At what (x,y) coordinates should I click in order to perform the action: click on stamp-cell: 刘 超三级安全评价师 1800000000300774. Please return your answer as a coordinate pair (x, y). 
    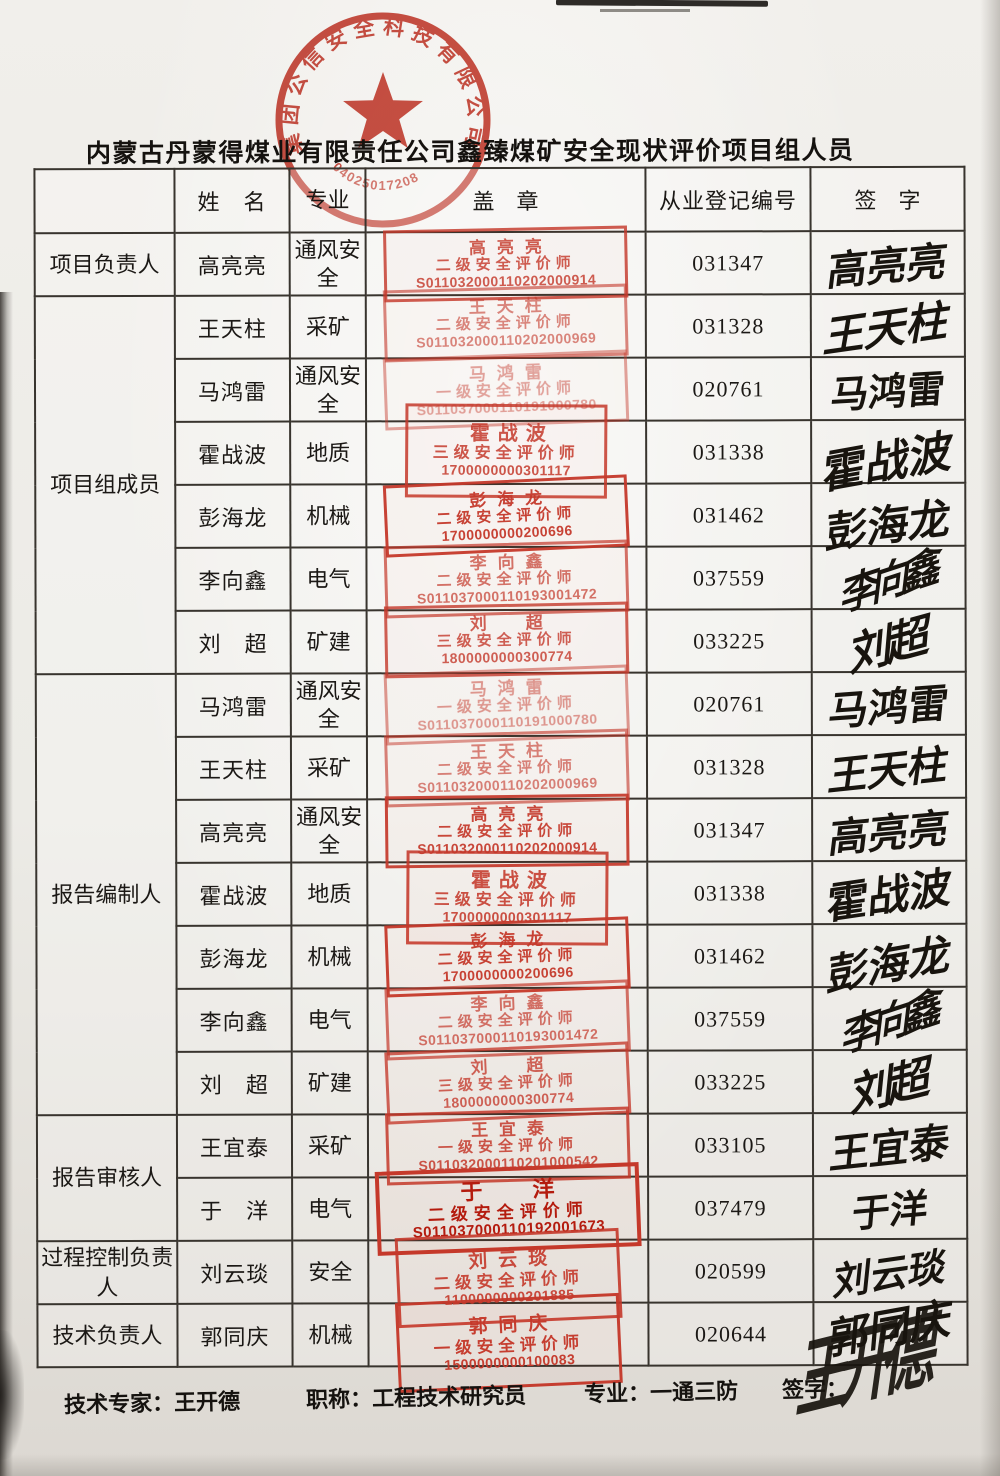
    Looking at the image, I should click on (506, 639).